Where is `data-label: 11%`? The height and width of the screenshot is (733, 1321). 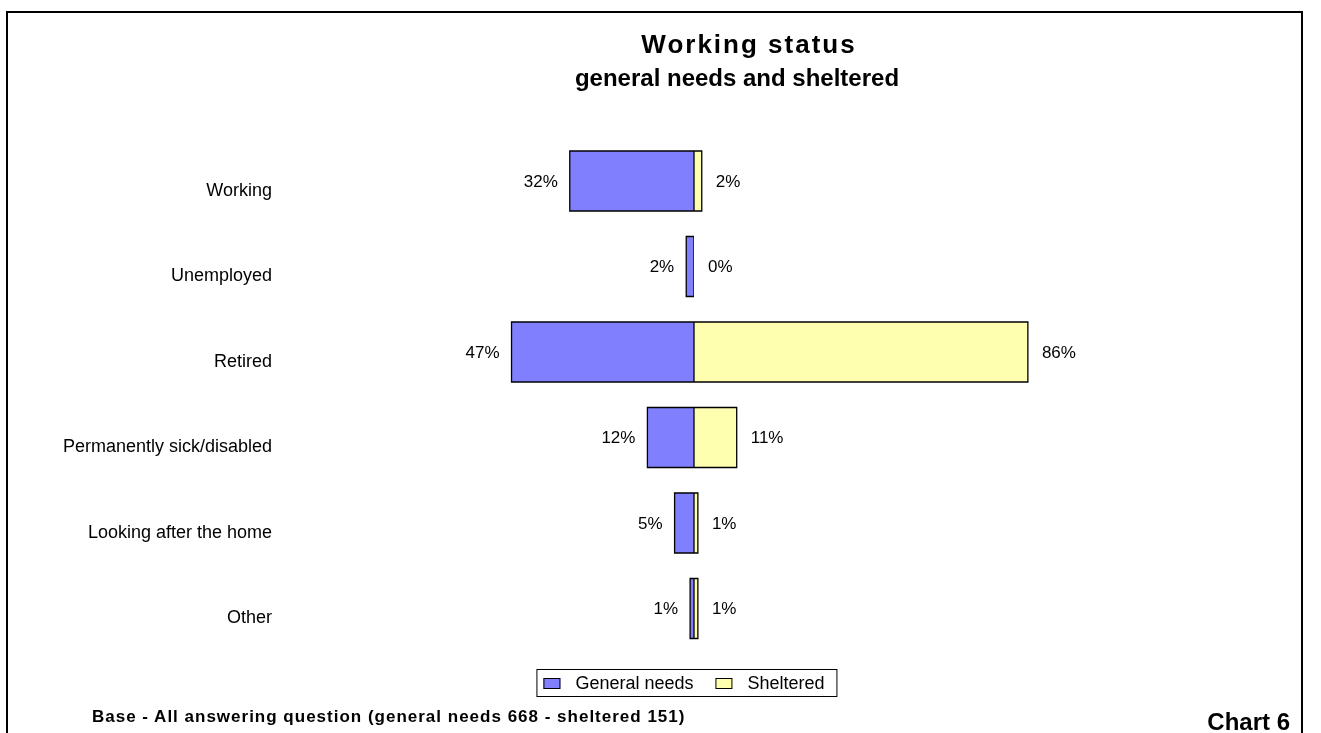
data-label: 11% is located at coordinates (767, 437).